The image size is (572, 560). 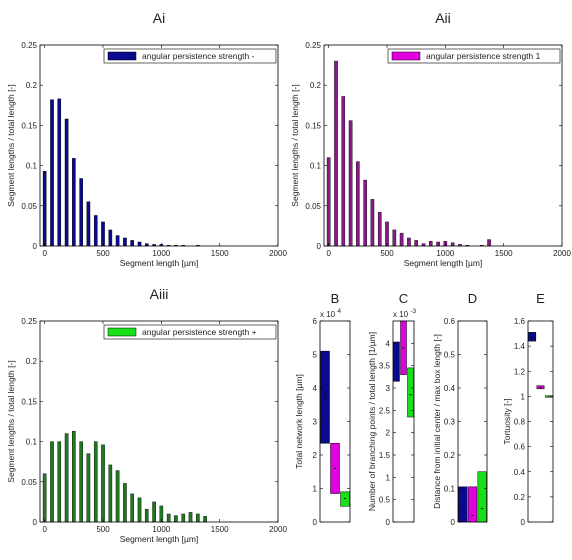 What do you see at coordinates (385, 366) in the screenshot?
I see `y-tick-label: 3.5` at bounding box center [385, 366].